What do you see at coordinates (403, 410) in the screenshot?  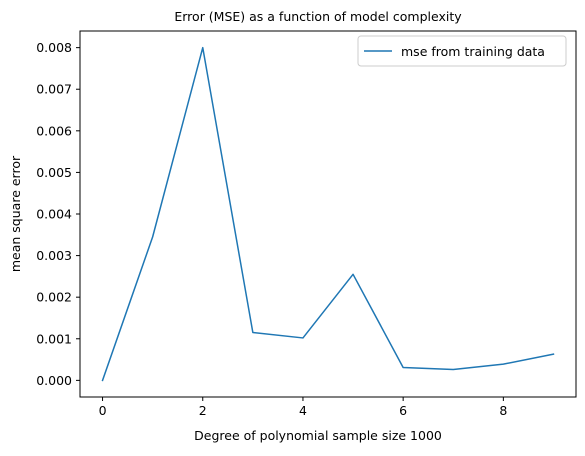 I see `x-tick-label: 6` at bounding box center [403, 410].